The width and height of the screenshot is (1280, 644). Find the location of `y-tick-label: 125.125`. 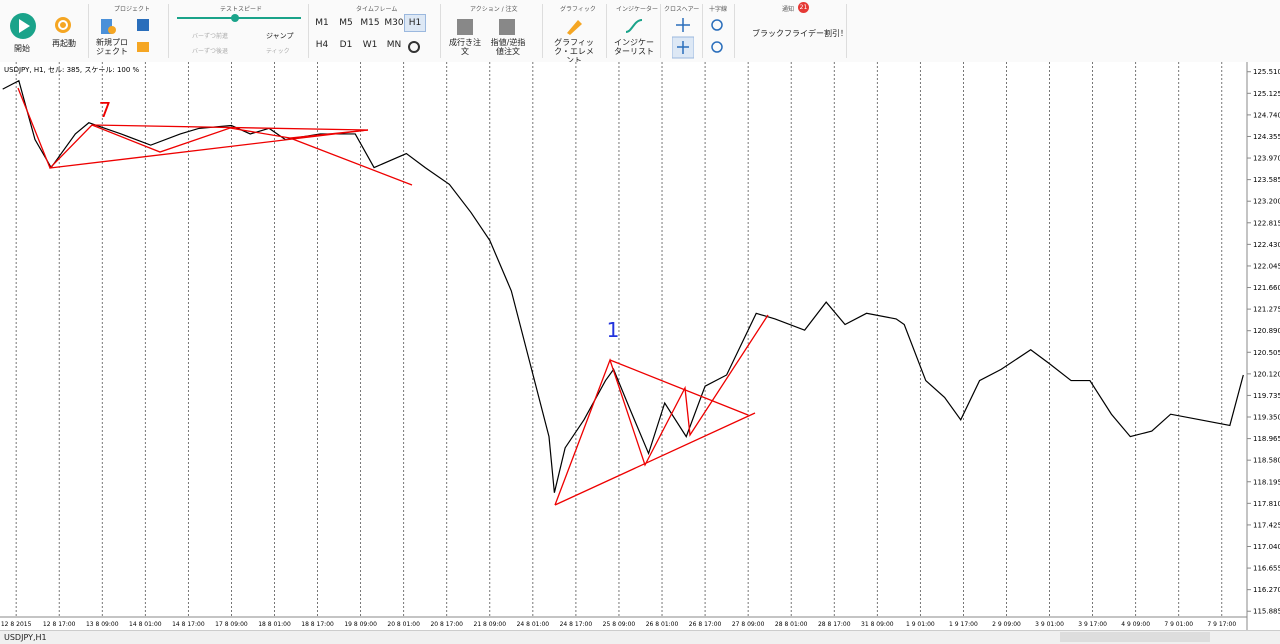

y-tick-label: 125.125 is located at coordinates (1266, 94).